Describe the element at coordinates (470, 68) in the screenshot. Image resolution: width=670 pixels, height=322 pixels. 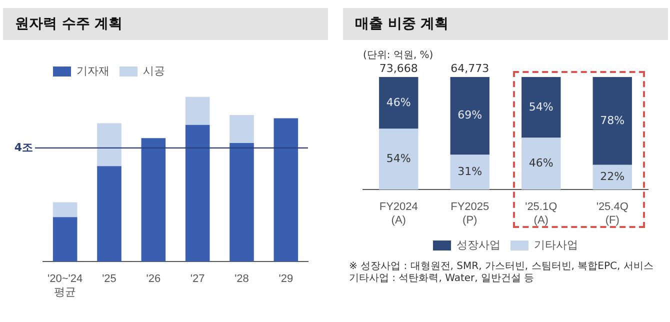
I see `annotation: 64,773` at that location.